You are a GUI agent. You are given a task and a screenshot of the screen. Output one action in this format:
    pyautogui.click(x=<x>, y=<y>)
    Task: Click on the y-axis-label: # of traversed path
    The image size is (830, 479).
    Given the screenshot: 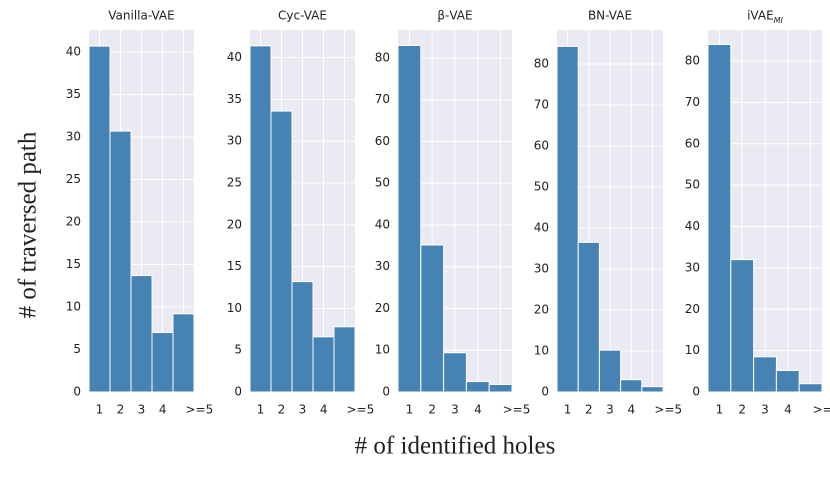 What is the action you would take?
    pyautogui.click(x=28, y=224)
    